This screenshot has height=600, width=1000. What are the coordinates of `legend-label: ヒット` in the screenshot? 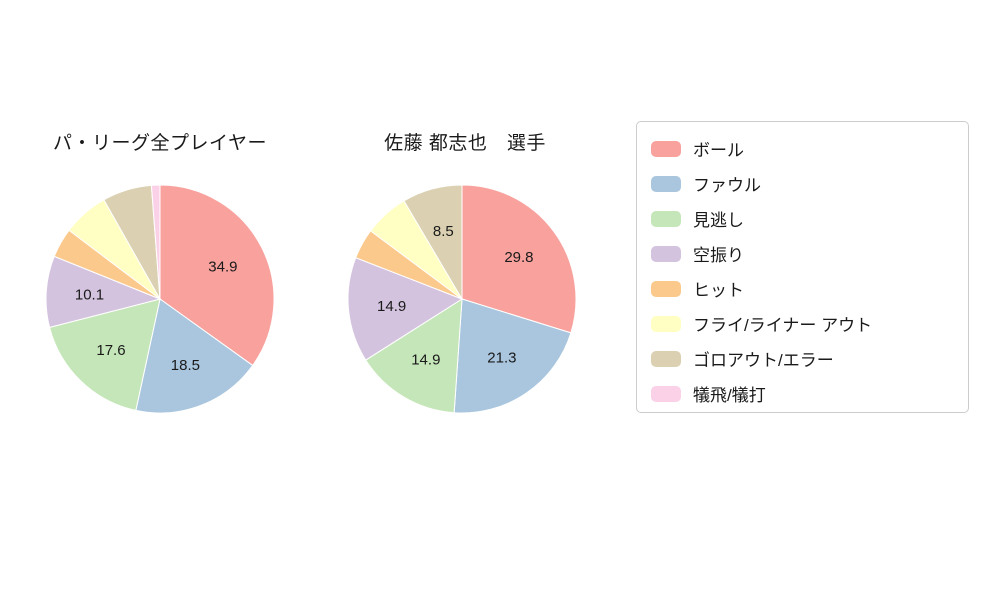 It's located at (718, 290).